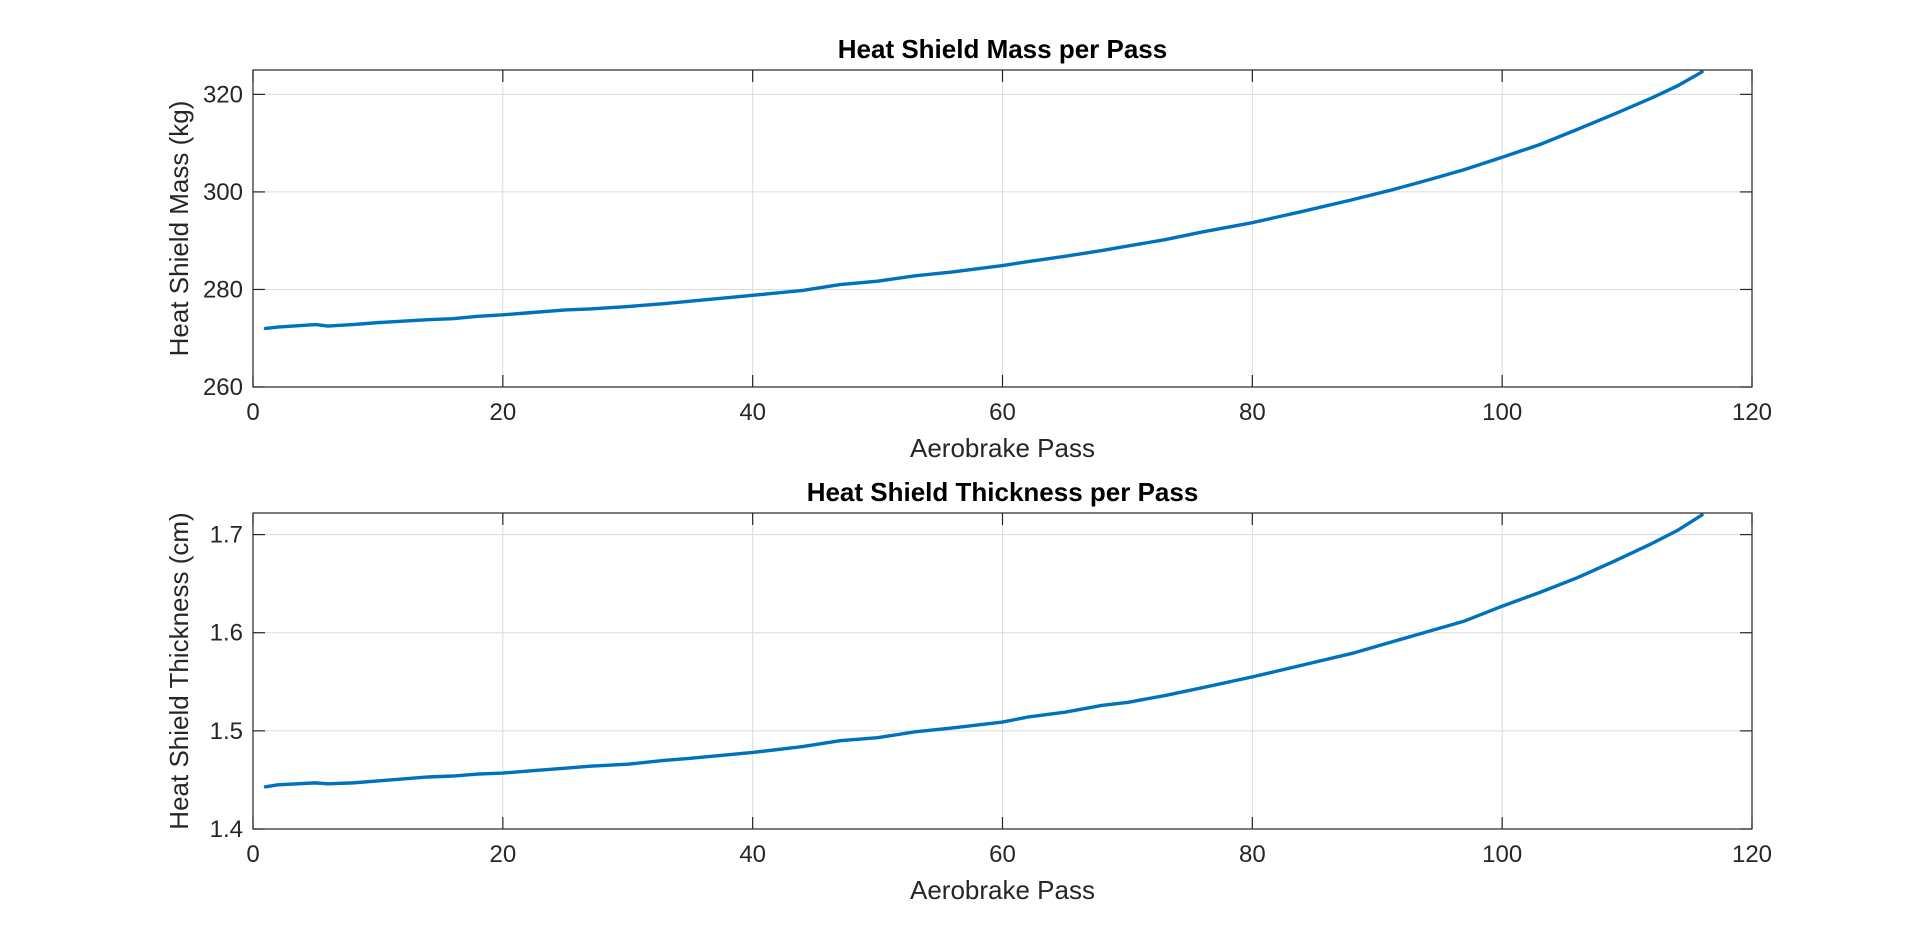  What do you see at coordinates (179, 670) in the screenshot?
I see `y-axis-label: Heat Shield Thickness (cm)` at bounding box center [179, 670].